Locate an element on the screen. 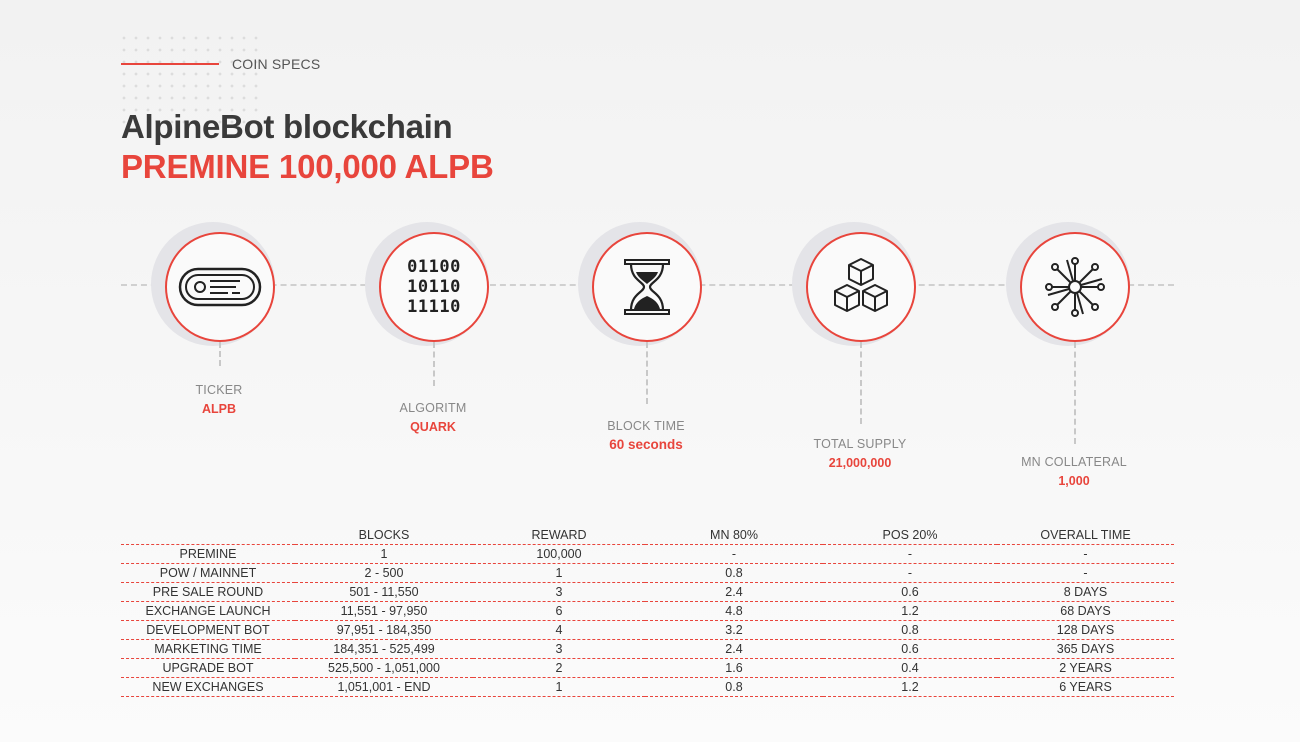 The image size is (1300, 742). table-cell: 501 - 11,550 is located at coordinates (384, 592).